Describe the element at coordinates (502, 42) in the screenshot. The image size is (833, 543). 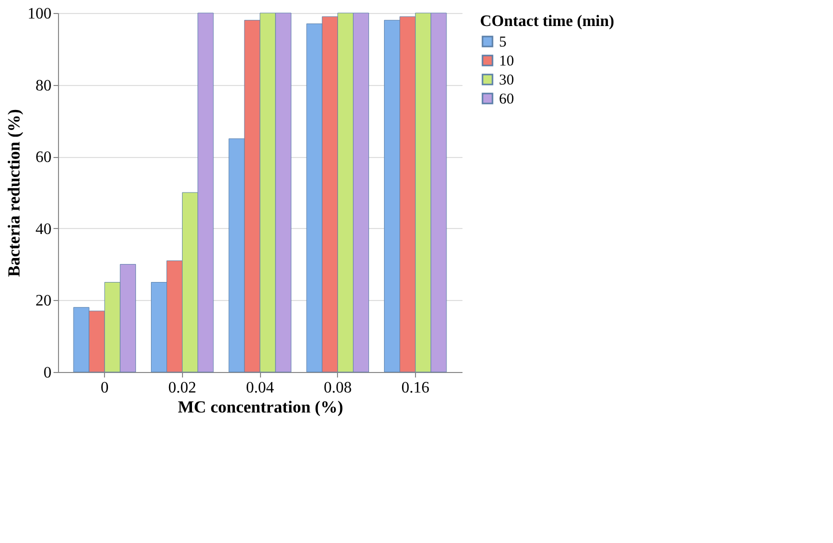
I see `legend-label: 5` at that location.